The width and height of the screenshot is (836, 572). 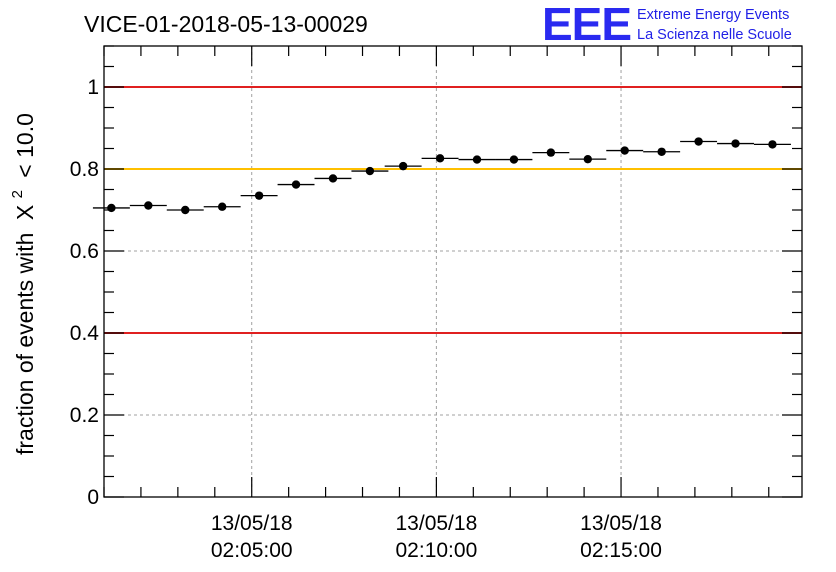 What do you see at coordinates (714, 35) in the screenshot?
I see `logo-line-2: La Scienza nelle Scuole` at bounding box center [714, 35].